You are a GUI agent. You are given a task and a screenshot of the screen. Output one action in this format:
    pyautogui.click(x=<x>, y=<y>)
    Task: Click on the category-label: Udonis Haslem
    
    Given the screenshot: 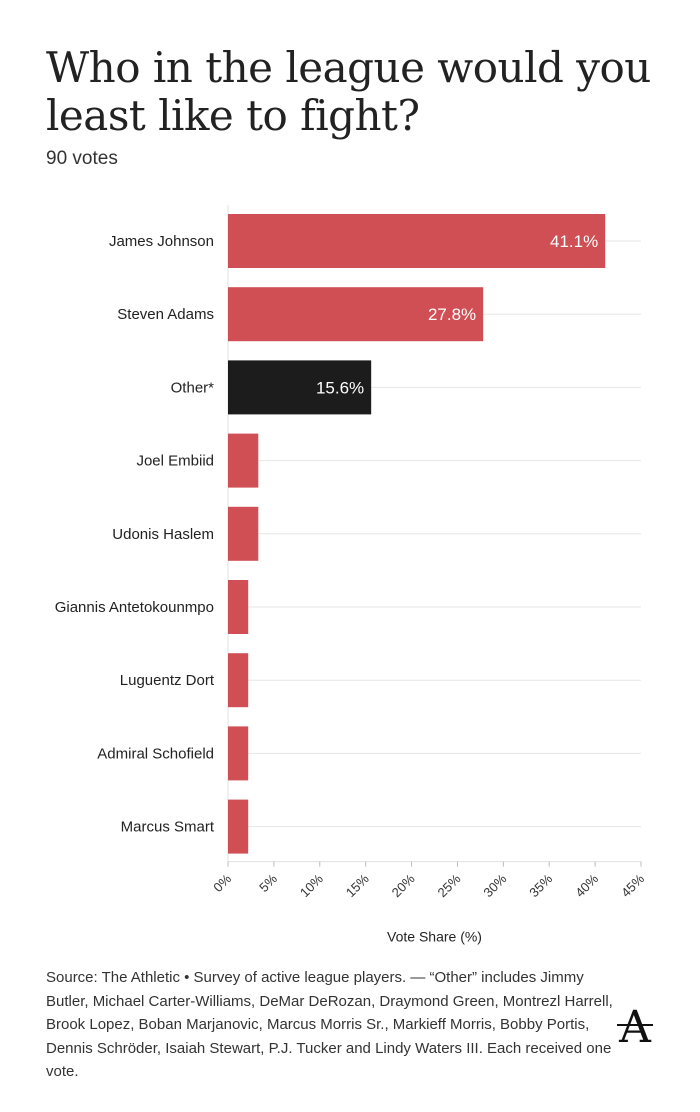 What is the action you would take?
    pyautogui.click(x=163, y=534)
    